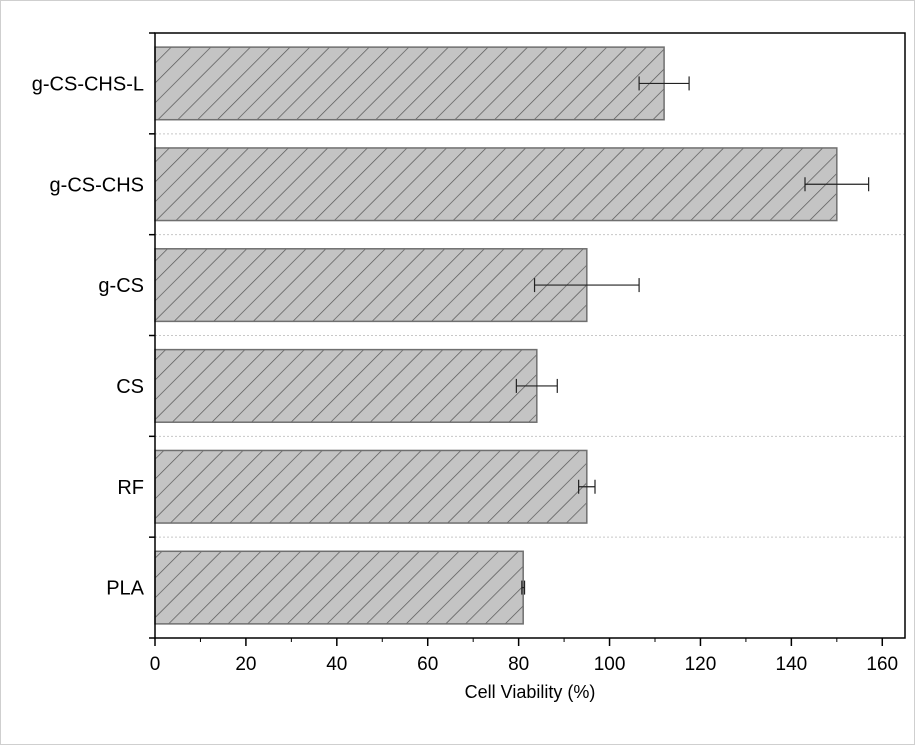  Describe the element at coordinates (371, 486) in the screenshot. I see `bar-RF` at that location.